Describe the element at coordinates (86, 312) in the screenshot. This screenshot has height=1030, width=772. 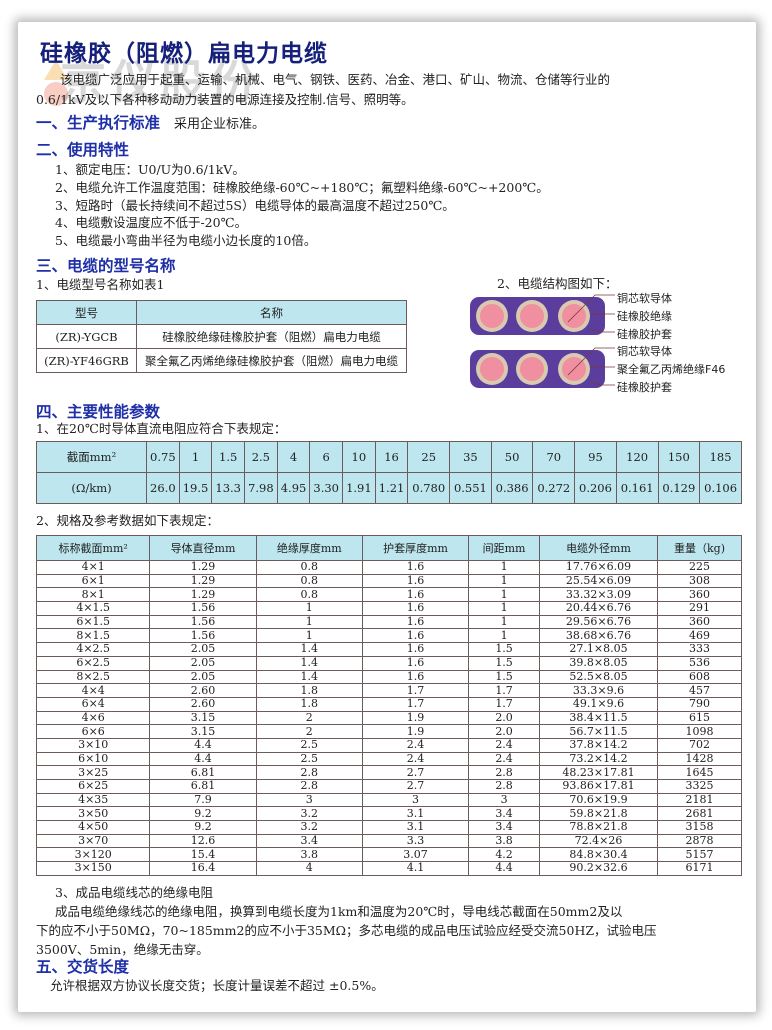
I see `model-header: 型号` at that location.